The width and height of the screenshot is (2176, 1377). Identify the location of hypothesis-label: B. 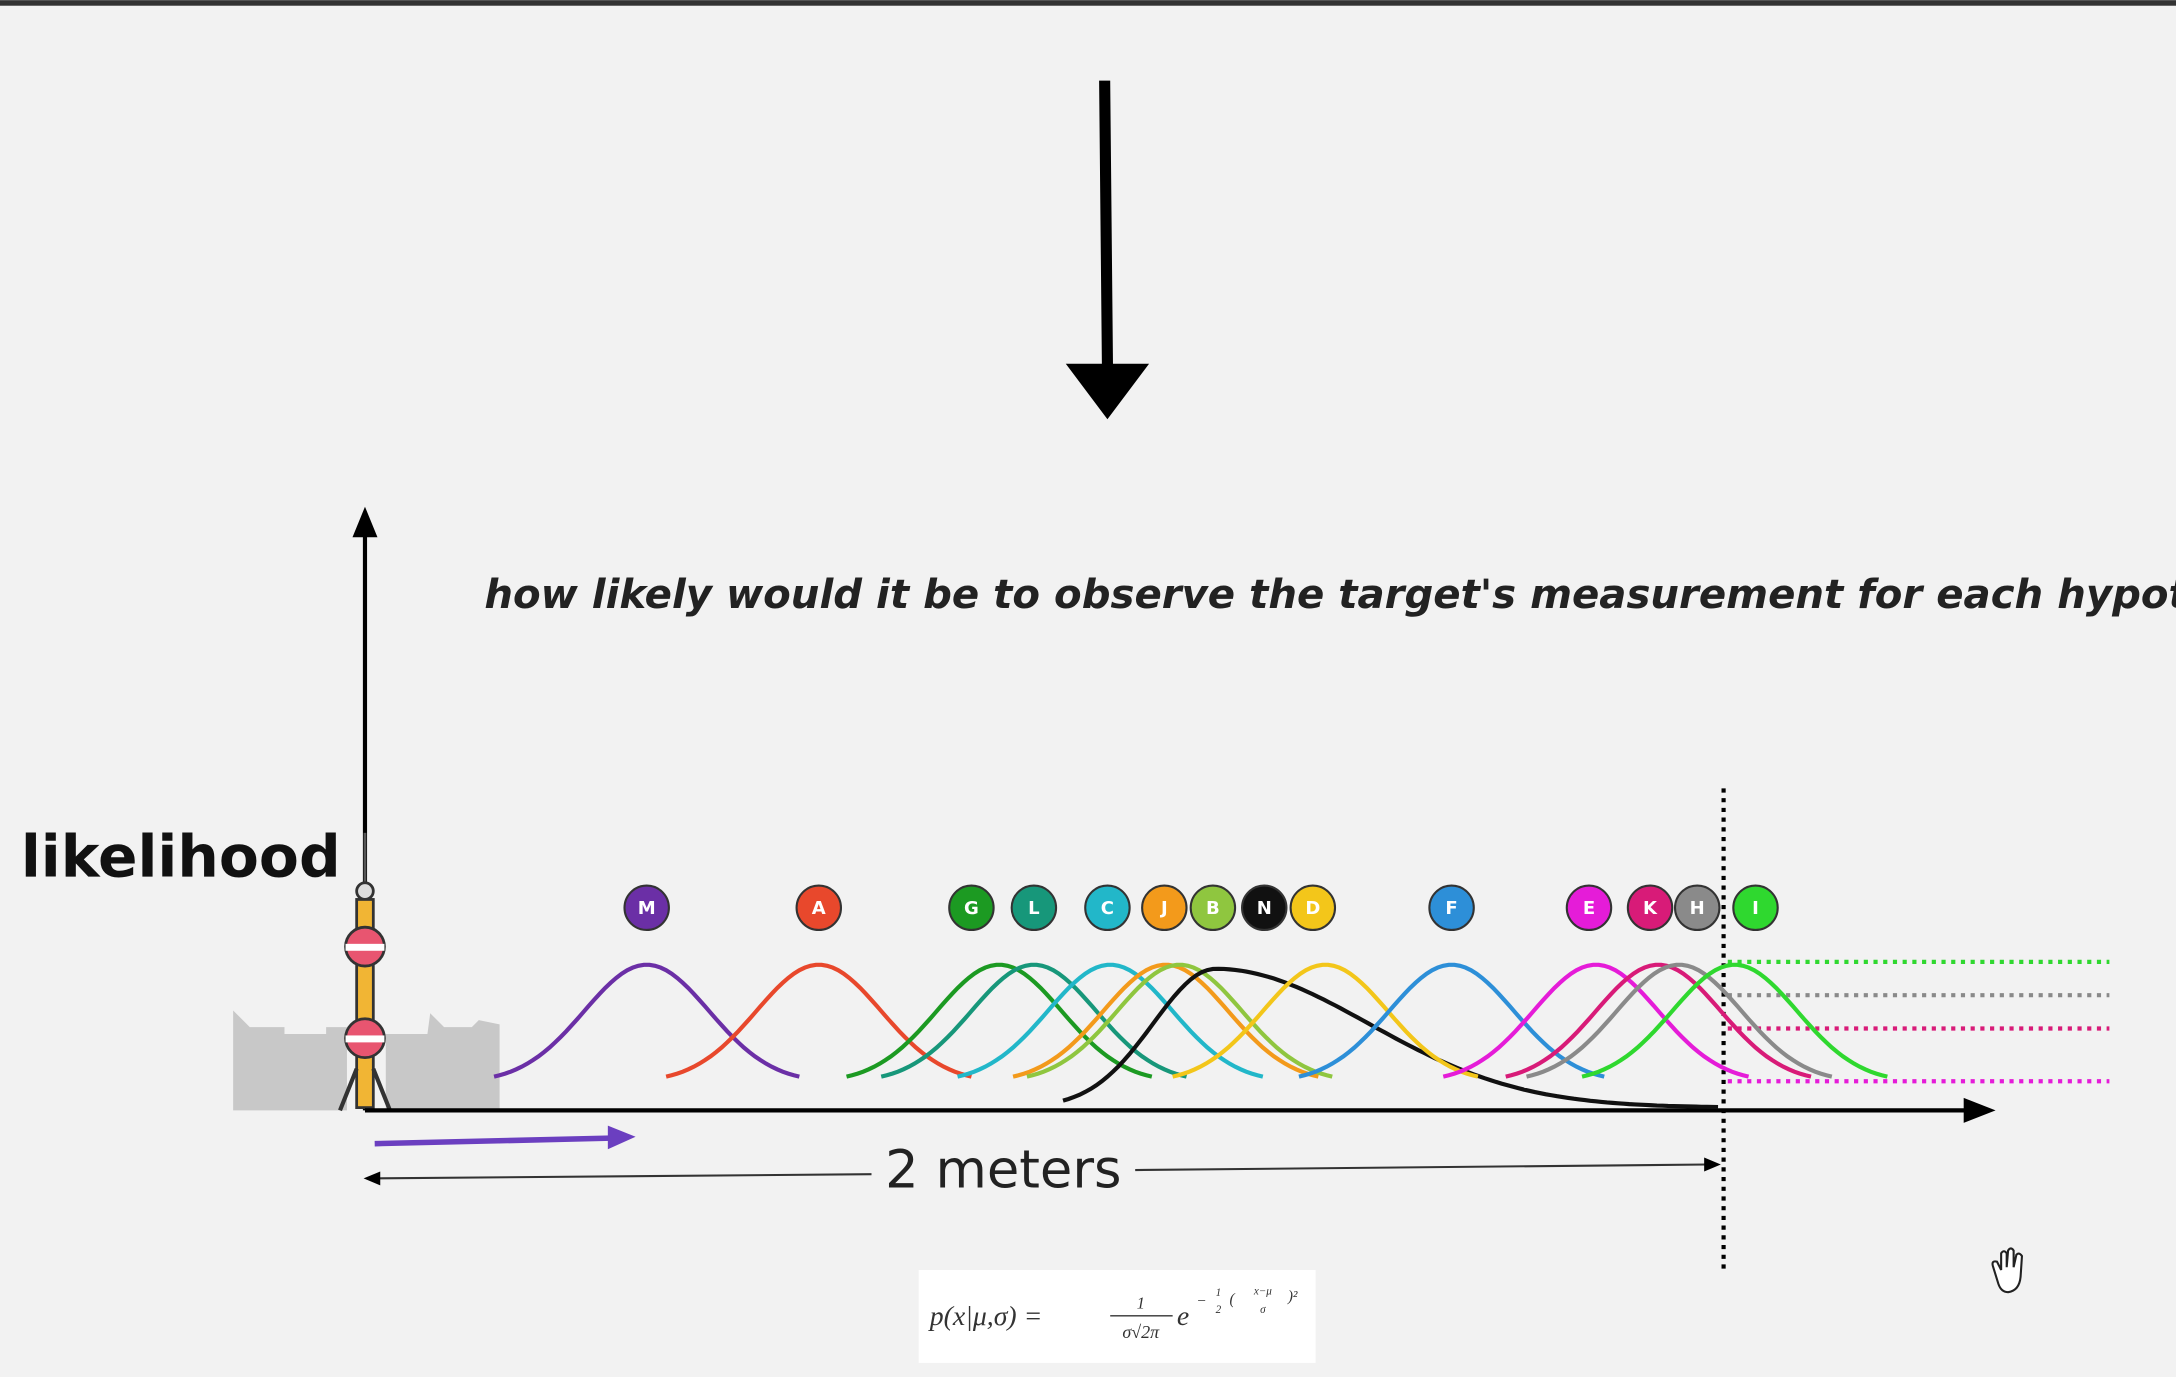
(1213, 908).